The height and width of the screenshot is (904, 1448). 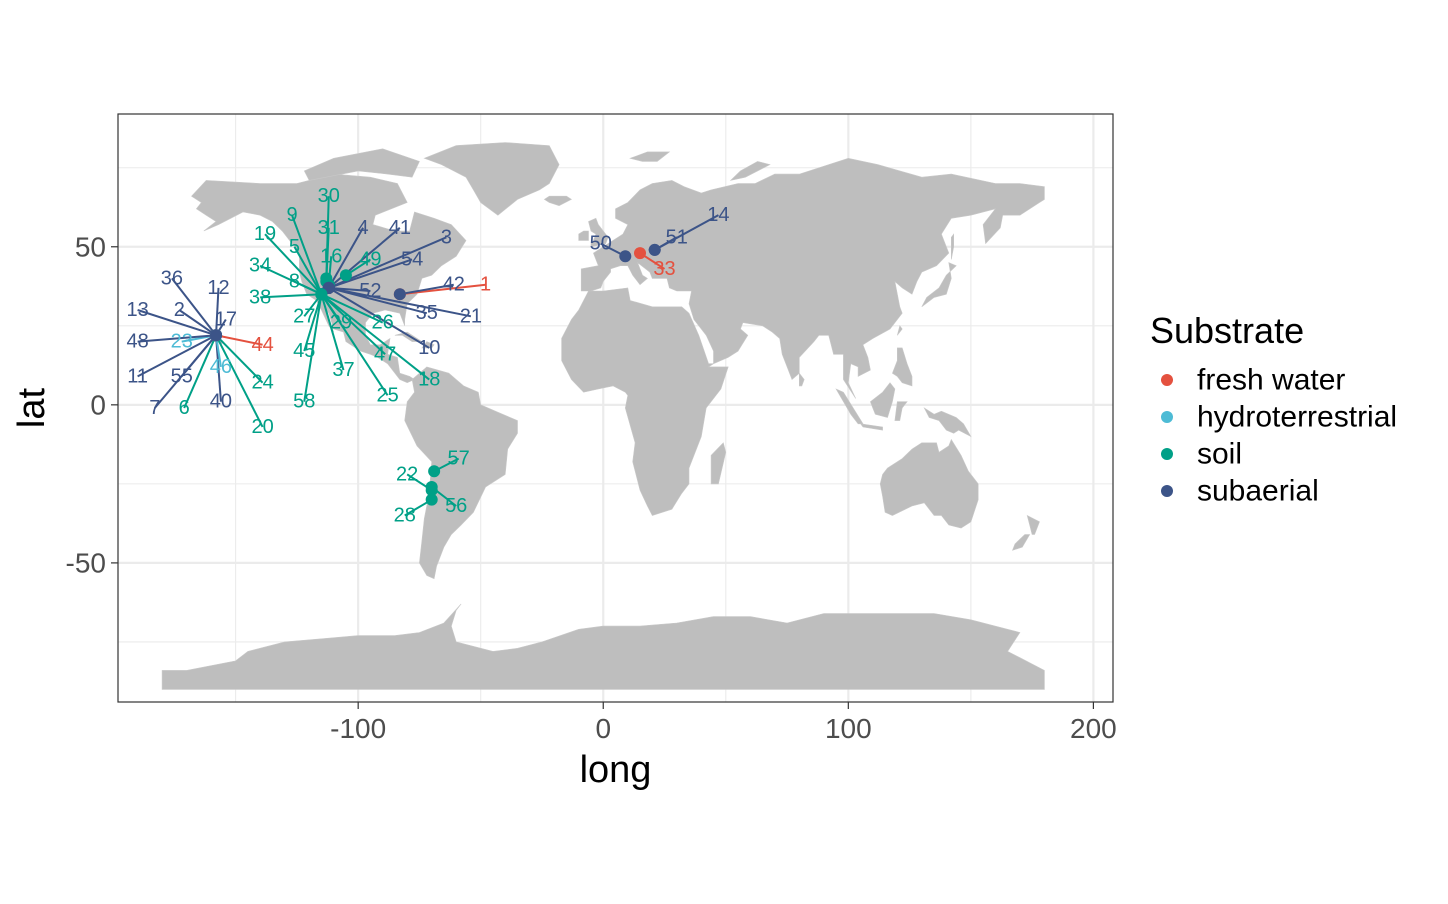 What do you see at coordinates (947, 422) in the screenshot?
I see `land-new-guinea` at bounding box center [947, 422].